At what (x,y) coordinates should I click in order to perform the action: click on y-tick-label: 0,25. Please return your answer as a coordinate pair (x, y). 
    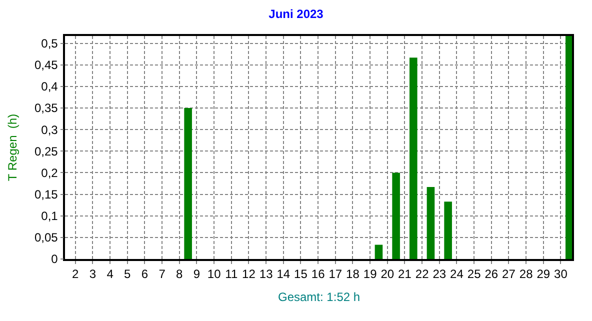
    Looking at the image, I should click on (46, 151).